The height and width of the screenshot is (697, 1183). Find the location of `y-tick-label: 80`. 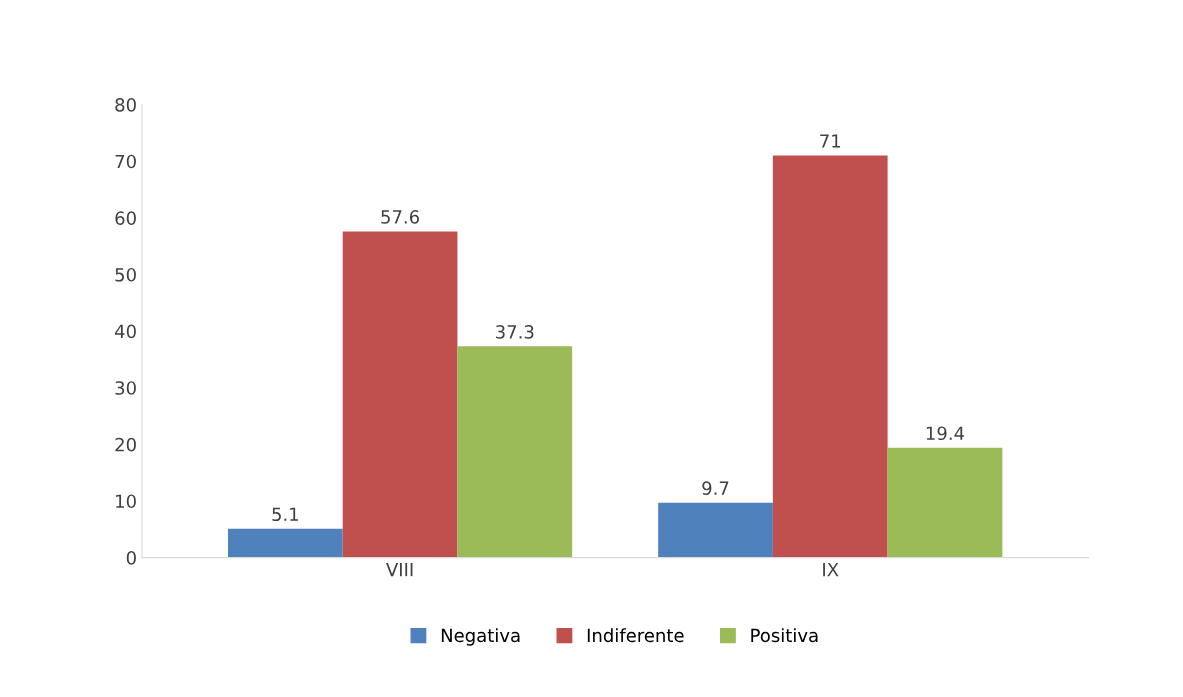

y-tick-label: 80 is located at coordinates (125, 105).